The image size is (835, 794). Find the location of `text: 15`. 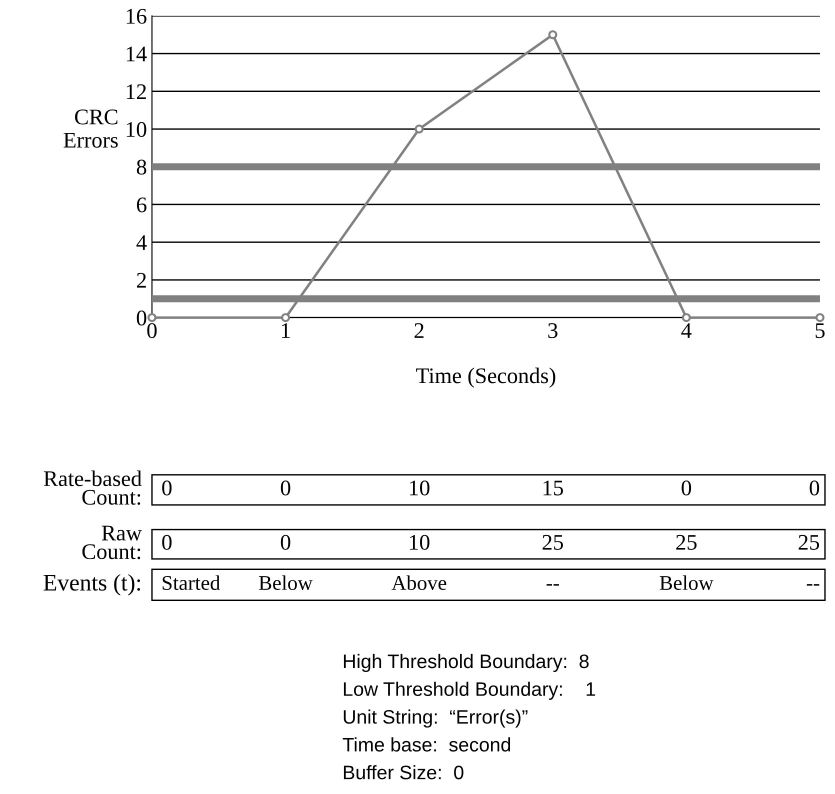

text: 15 is located at coordinates (554, 488).